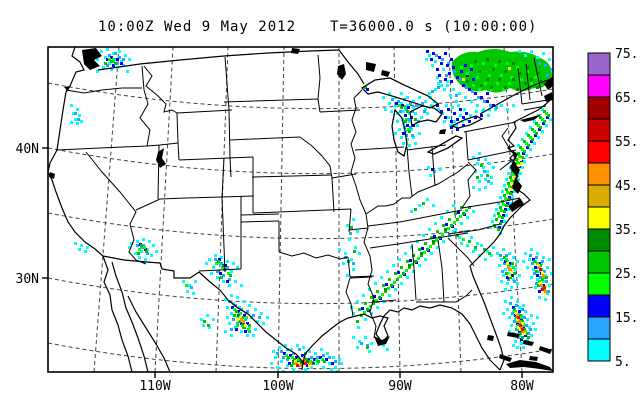  What do you see at coordinates (277, 386) in the screenshot?
I see `x-axis-label: 100W` at bounding box center [277, 386].